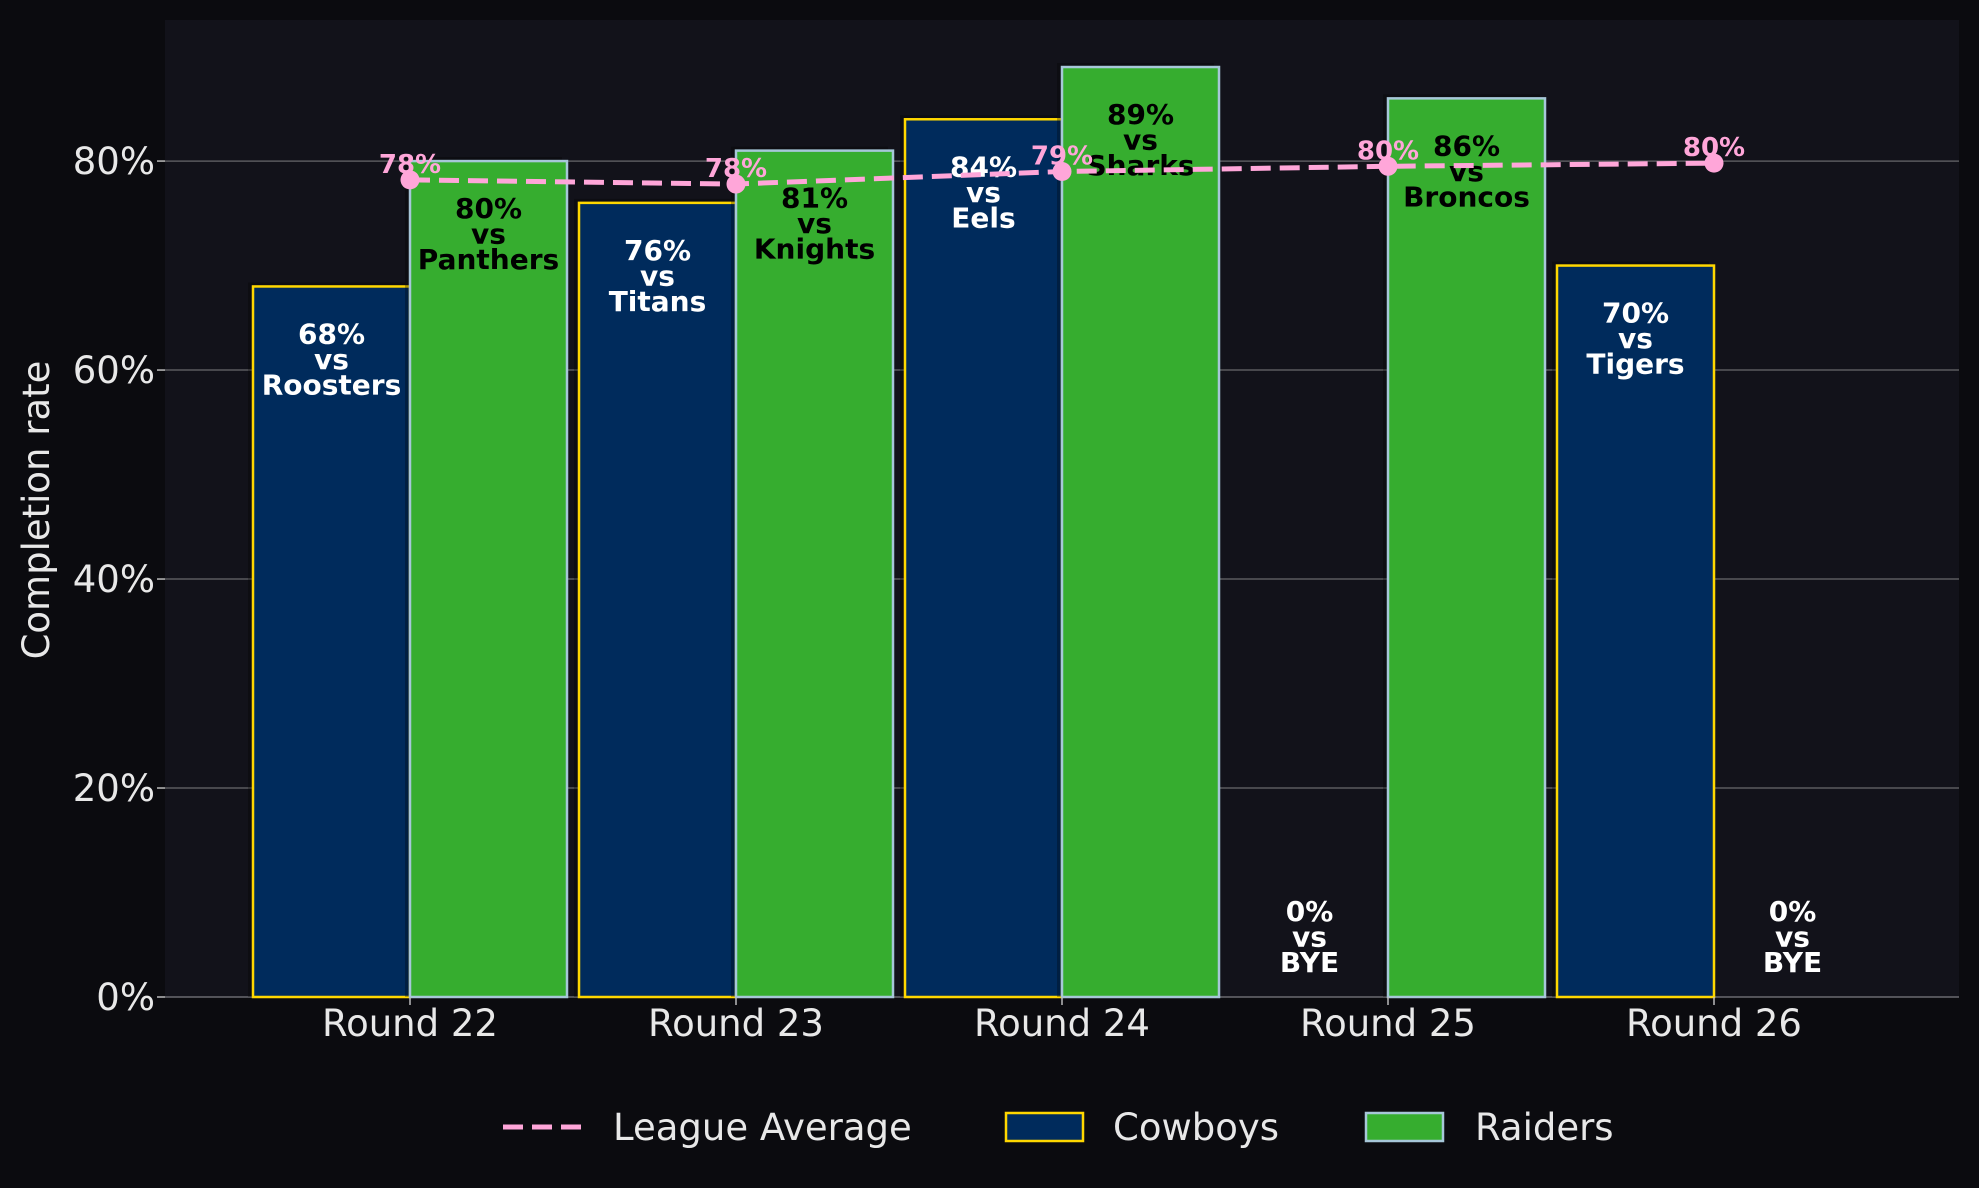 This screenshot has width=1979, height=1188. Describe the element at coordinates (1062, 157) in the screenshot. I see `league-average-label-round-24: 79%` at that location.